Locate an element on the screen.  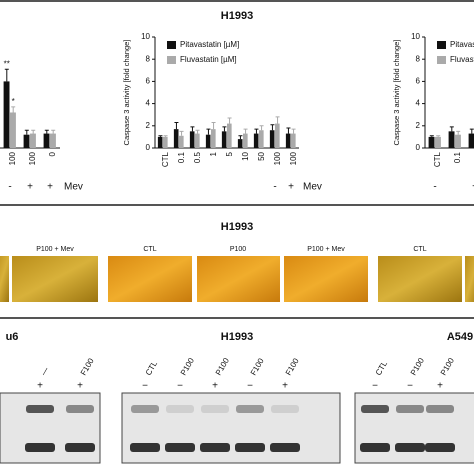
y-tick-label: 10 is located at coordinates (415, 36).